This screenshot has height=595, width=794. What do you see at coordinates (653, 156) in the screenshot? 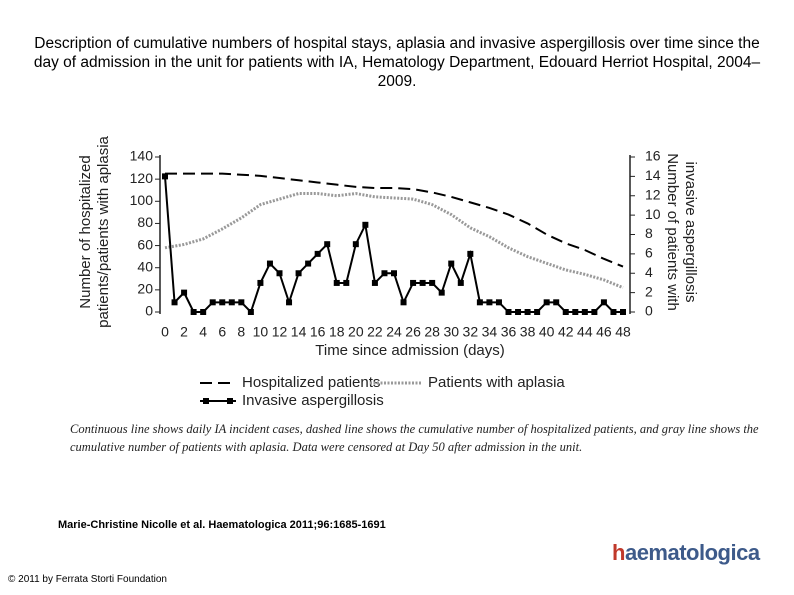
I see `y2-tick-label: 16` at bounding box center [653, 156].